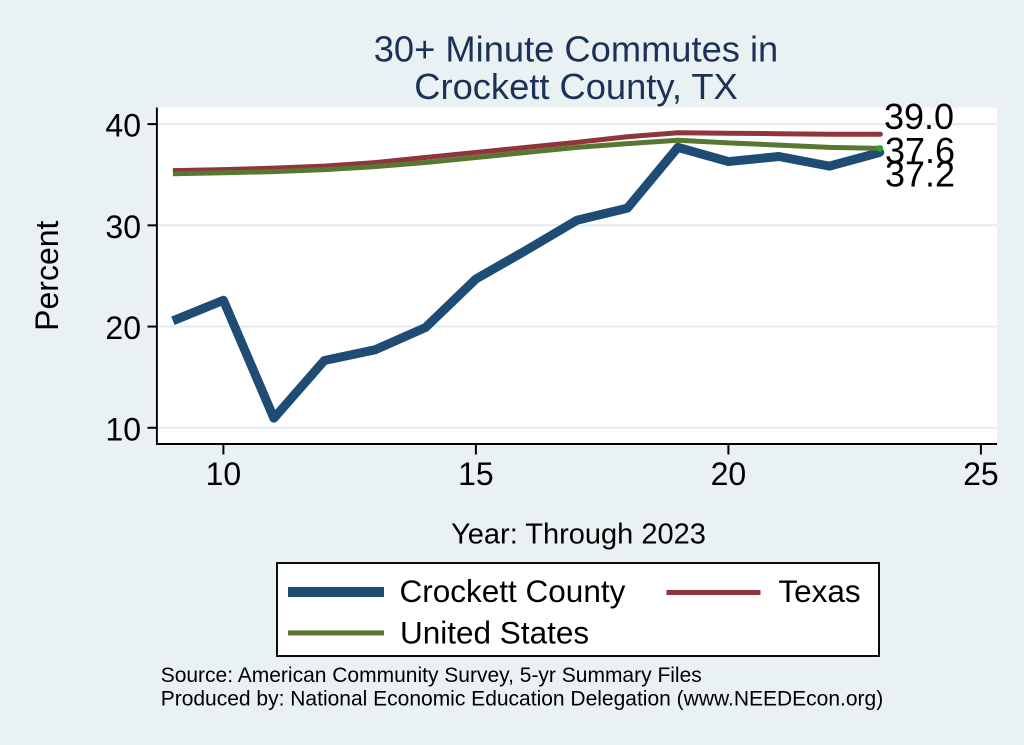  Describe the element at coordinates (576, 48) in the screenshot. I see `svg-text: 30+ Minute Commutes in` at that location.